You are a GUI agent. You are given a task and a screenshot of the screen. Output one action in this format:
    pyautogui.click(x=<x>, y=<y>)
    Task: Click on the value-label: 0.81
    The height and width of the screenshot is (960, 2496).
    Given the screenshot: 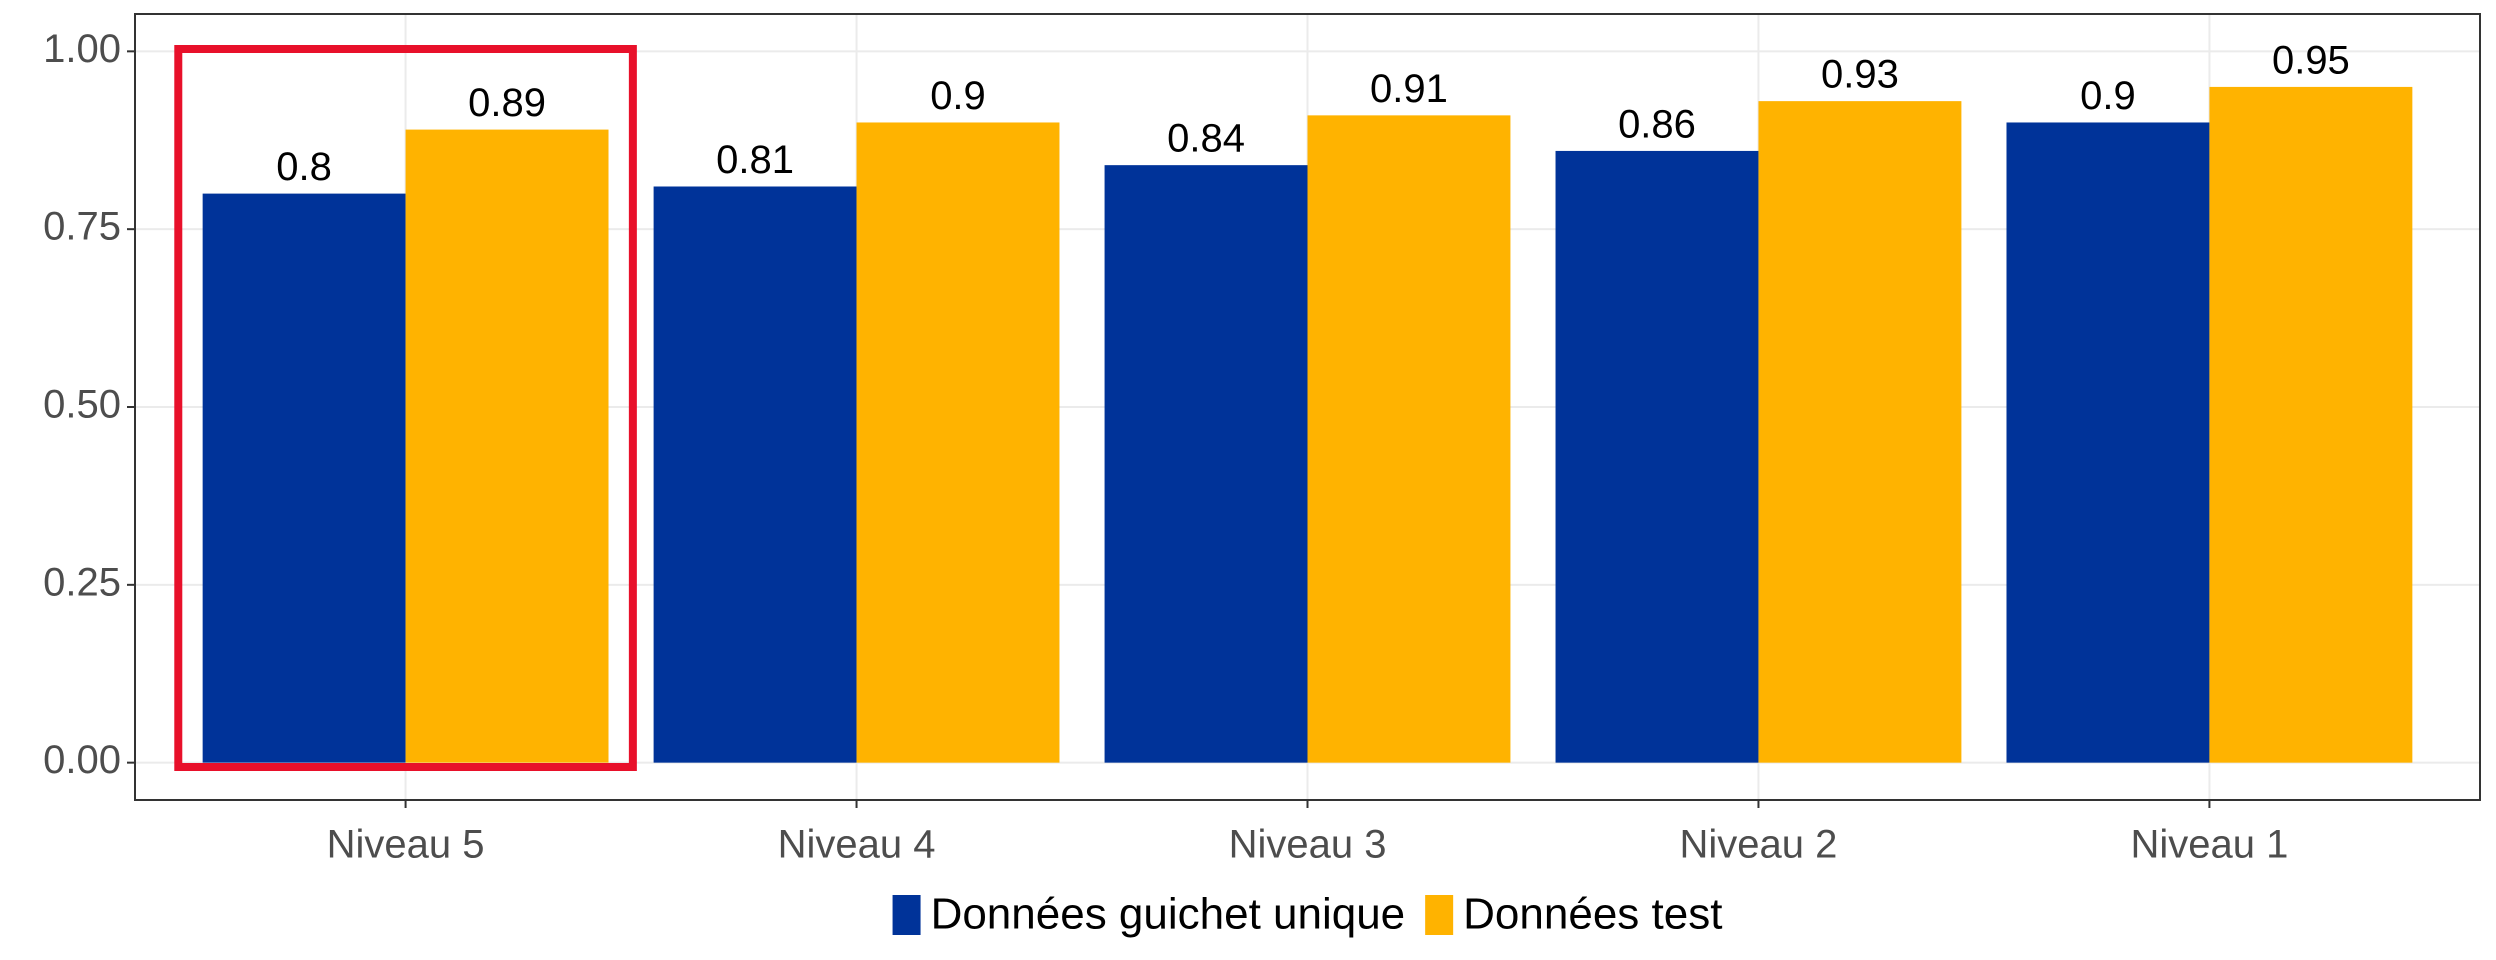 What is the action you would take?
    pyautogui.click(x=755, y=160)
    